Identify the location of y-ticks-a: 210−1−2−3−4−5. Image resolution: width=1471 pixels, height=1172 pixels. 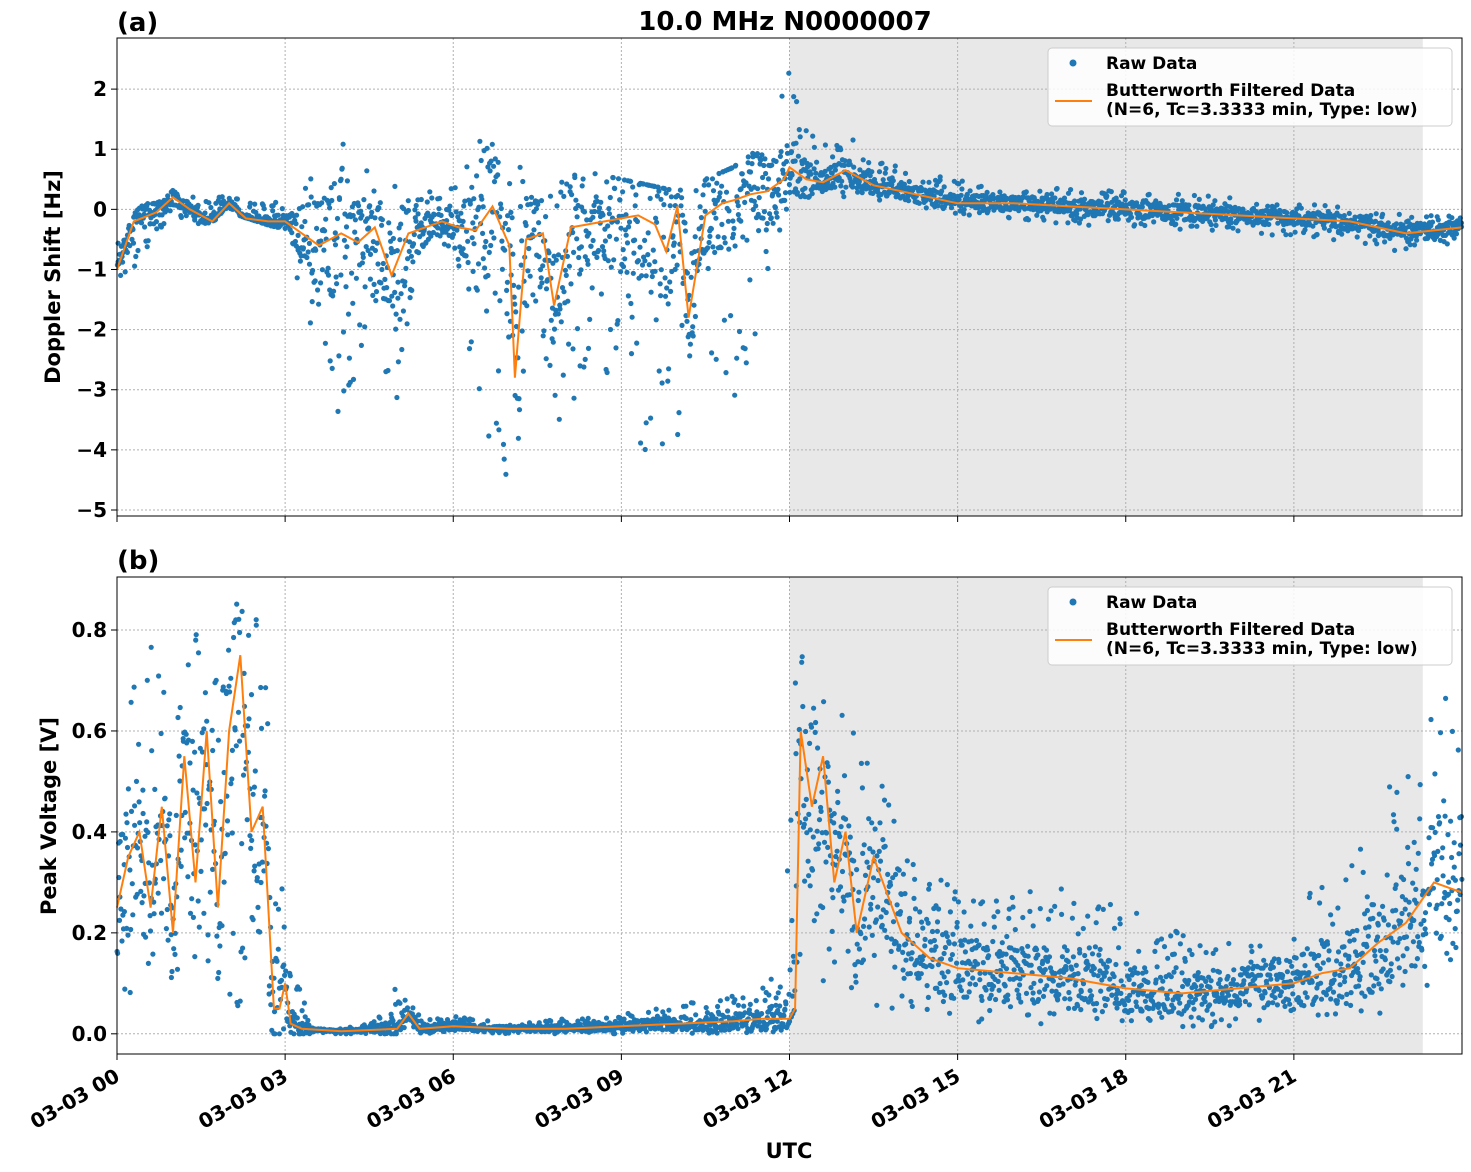
(96, 299).